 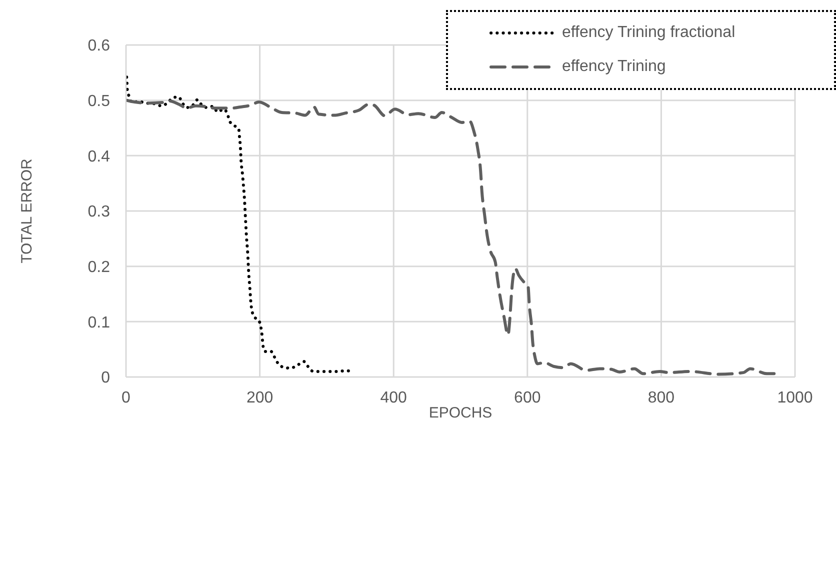 I want to click on y-tick-label: 0.2, so click(x=99, y=267).